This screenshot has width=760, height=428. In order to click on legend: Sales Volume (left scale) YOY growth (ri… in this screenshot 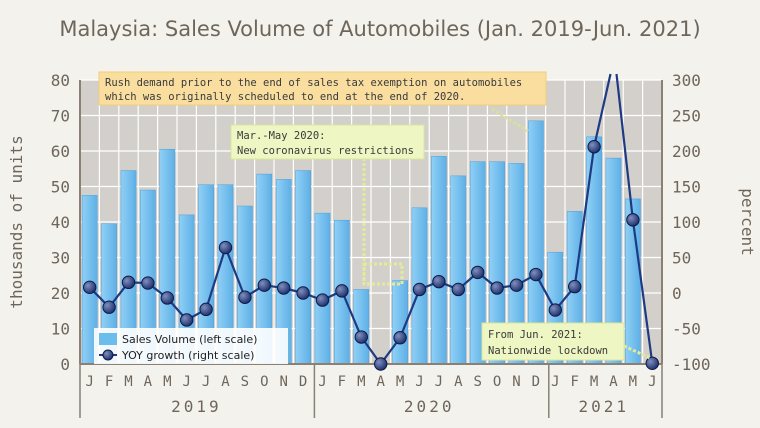, I will do `click(191, 346)`.